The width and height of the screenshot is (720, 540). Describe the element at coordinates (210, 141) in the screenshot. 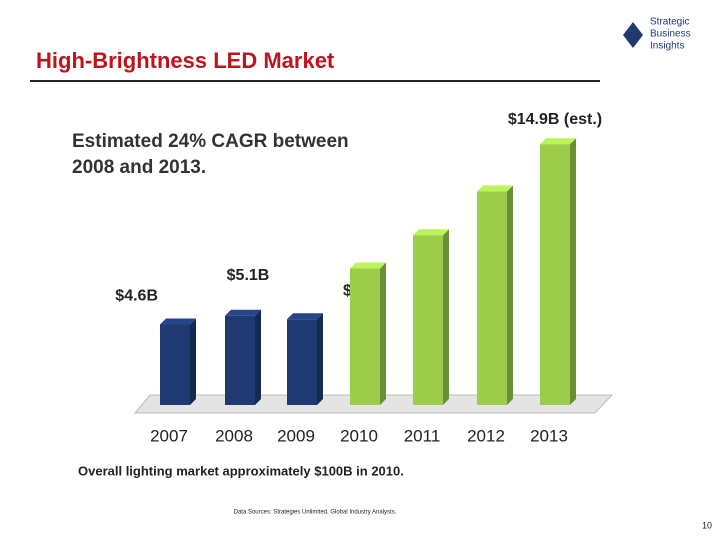

I see `annotation: Estimated 24% CAGR between` at that location.